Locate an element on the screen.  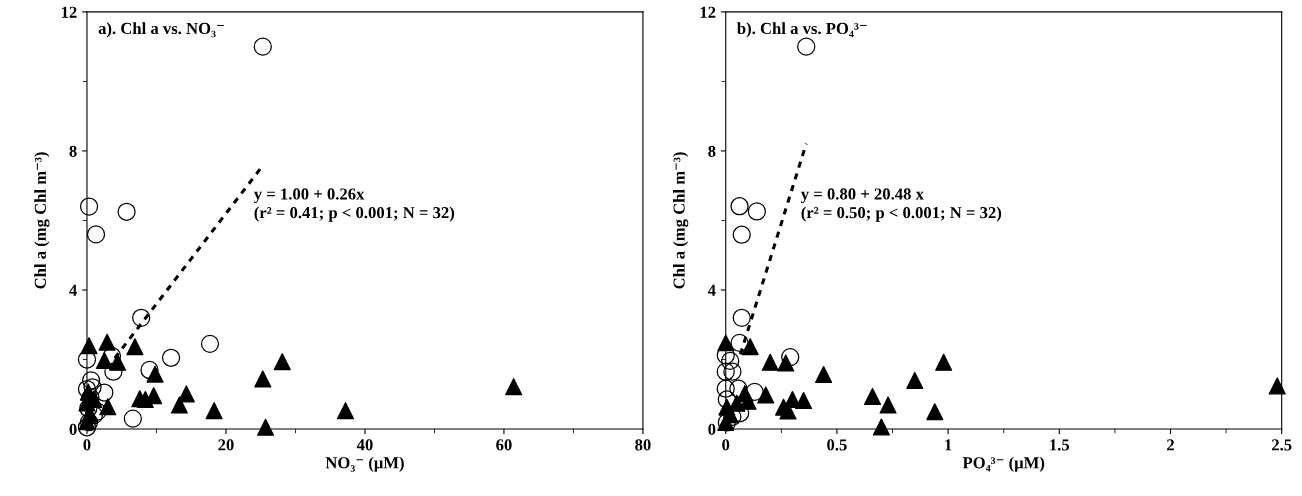
x-tick-label: 60 is located at coordinates (504, 445).